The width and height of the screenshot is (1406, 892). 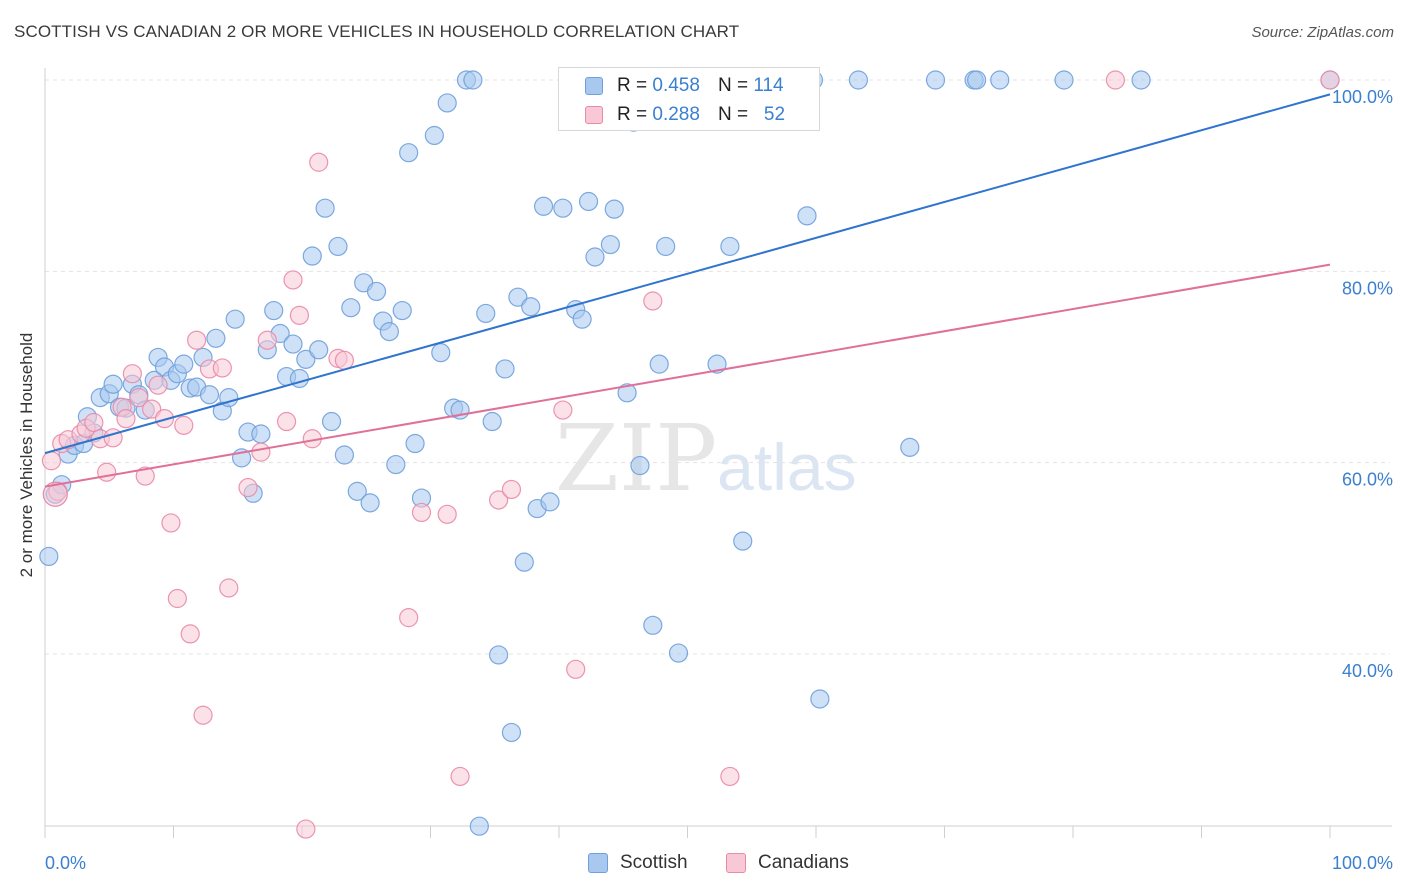 What do you see at coordinates (1362, 863) in the screenshot?
I see `x-tick-label-right: 100.0%` at bounding box center [1362, 863].